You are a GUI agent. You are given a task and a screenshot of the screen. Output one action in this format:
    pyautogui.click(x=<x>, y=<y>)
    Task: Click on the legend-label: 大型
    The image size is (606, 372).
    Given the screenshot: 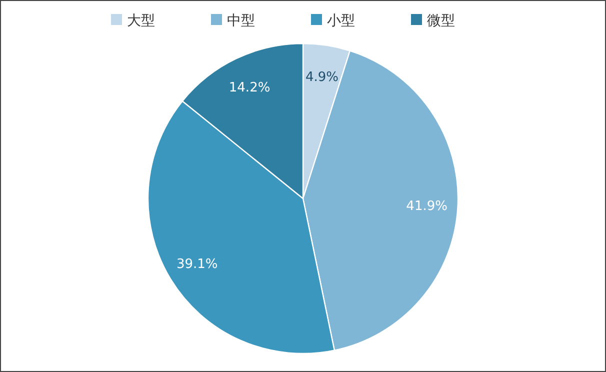 What is the action you would take?
    pyautogui.click(x=141, y=21)
    